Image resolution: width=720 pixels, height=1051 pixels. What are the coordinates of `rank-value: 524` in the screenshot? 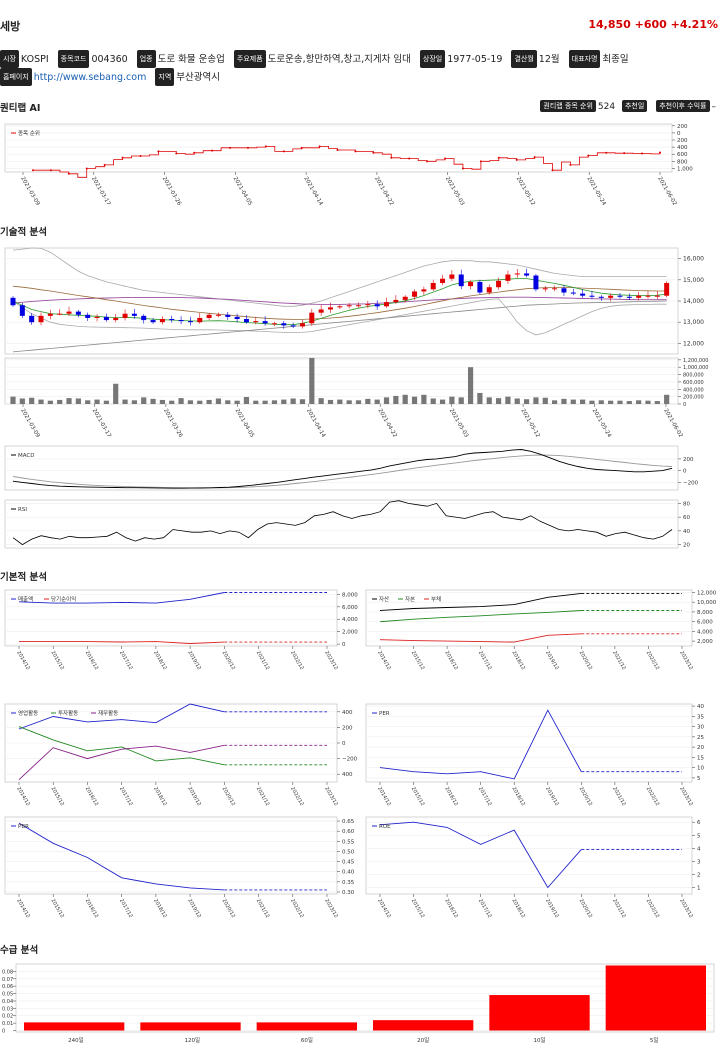 It's located at (606, 107).